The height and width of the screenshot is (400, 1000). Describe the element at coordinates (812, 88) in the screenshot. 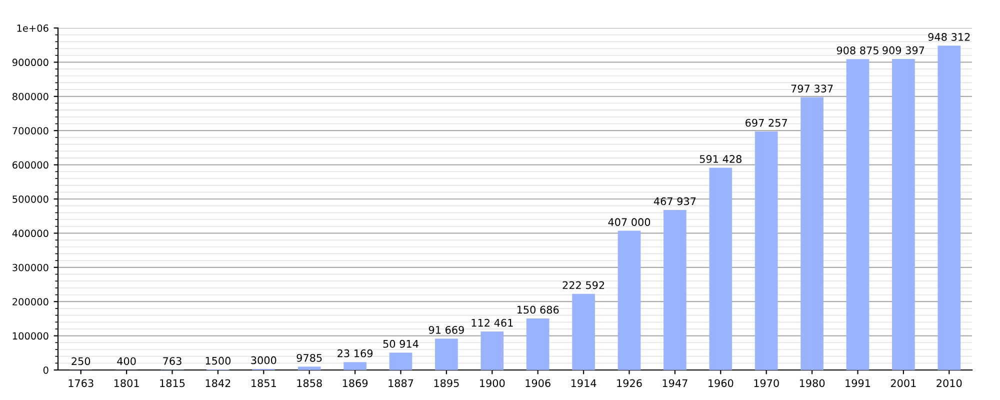

I see `data-label: 797 337` at that location.